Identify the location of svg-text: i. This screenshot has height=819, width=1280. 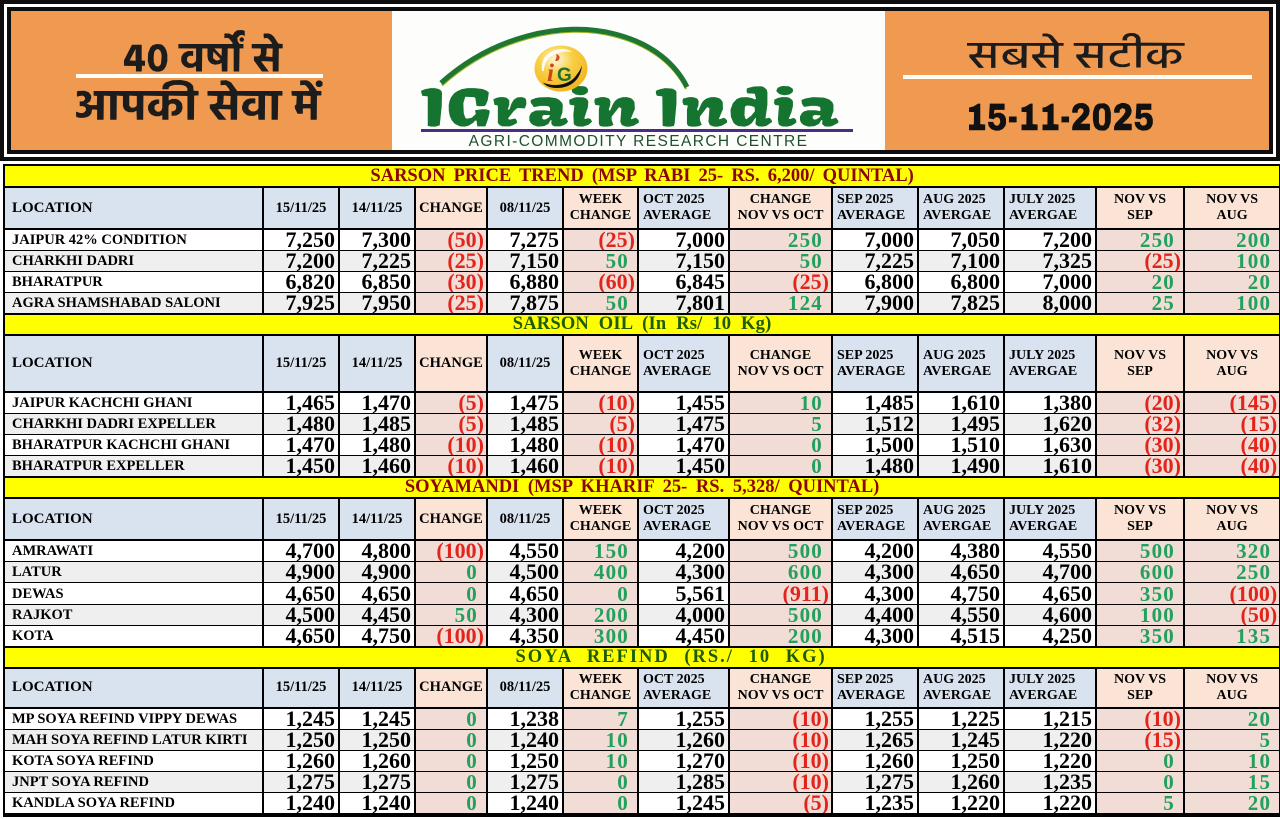
(550, 73).